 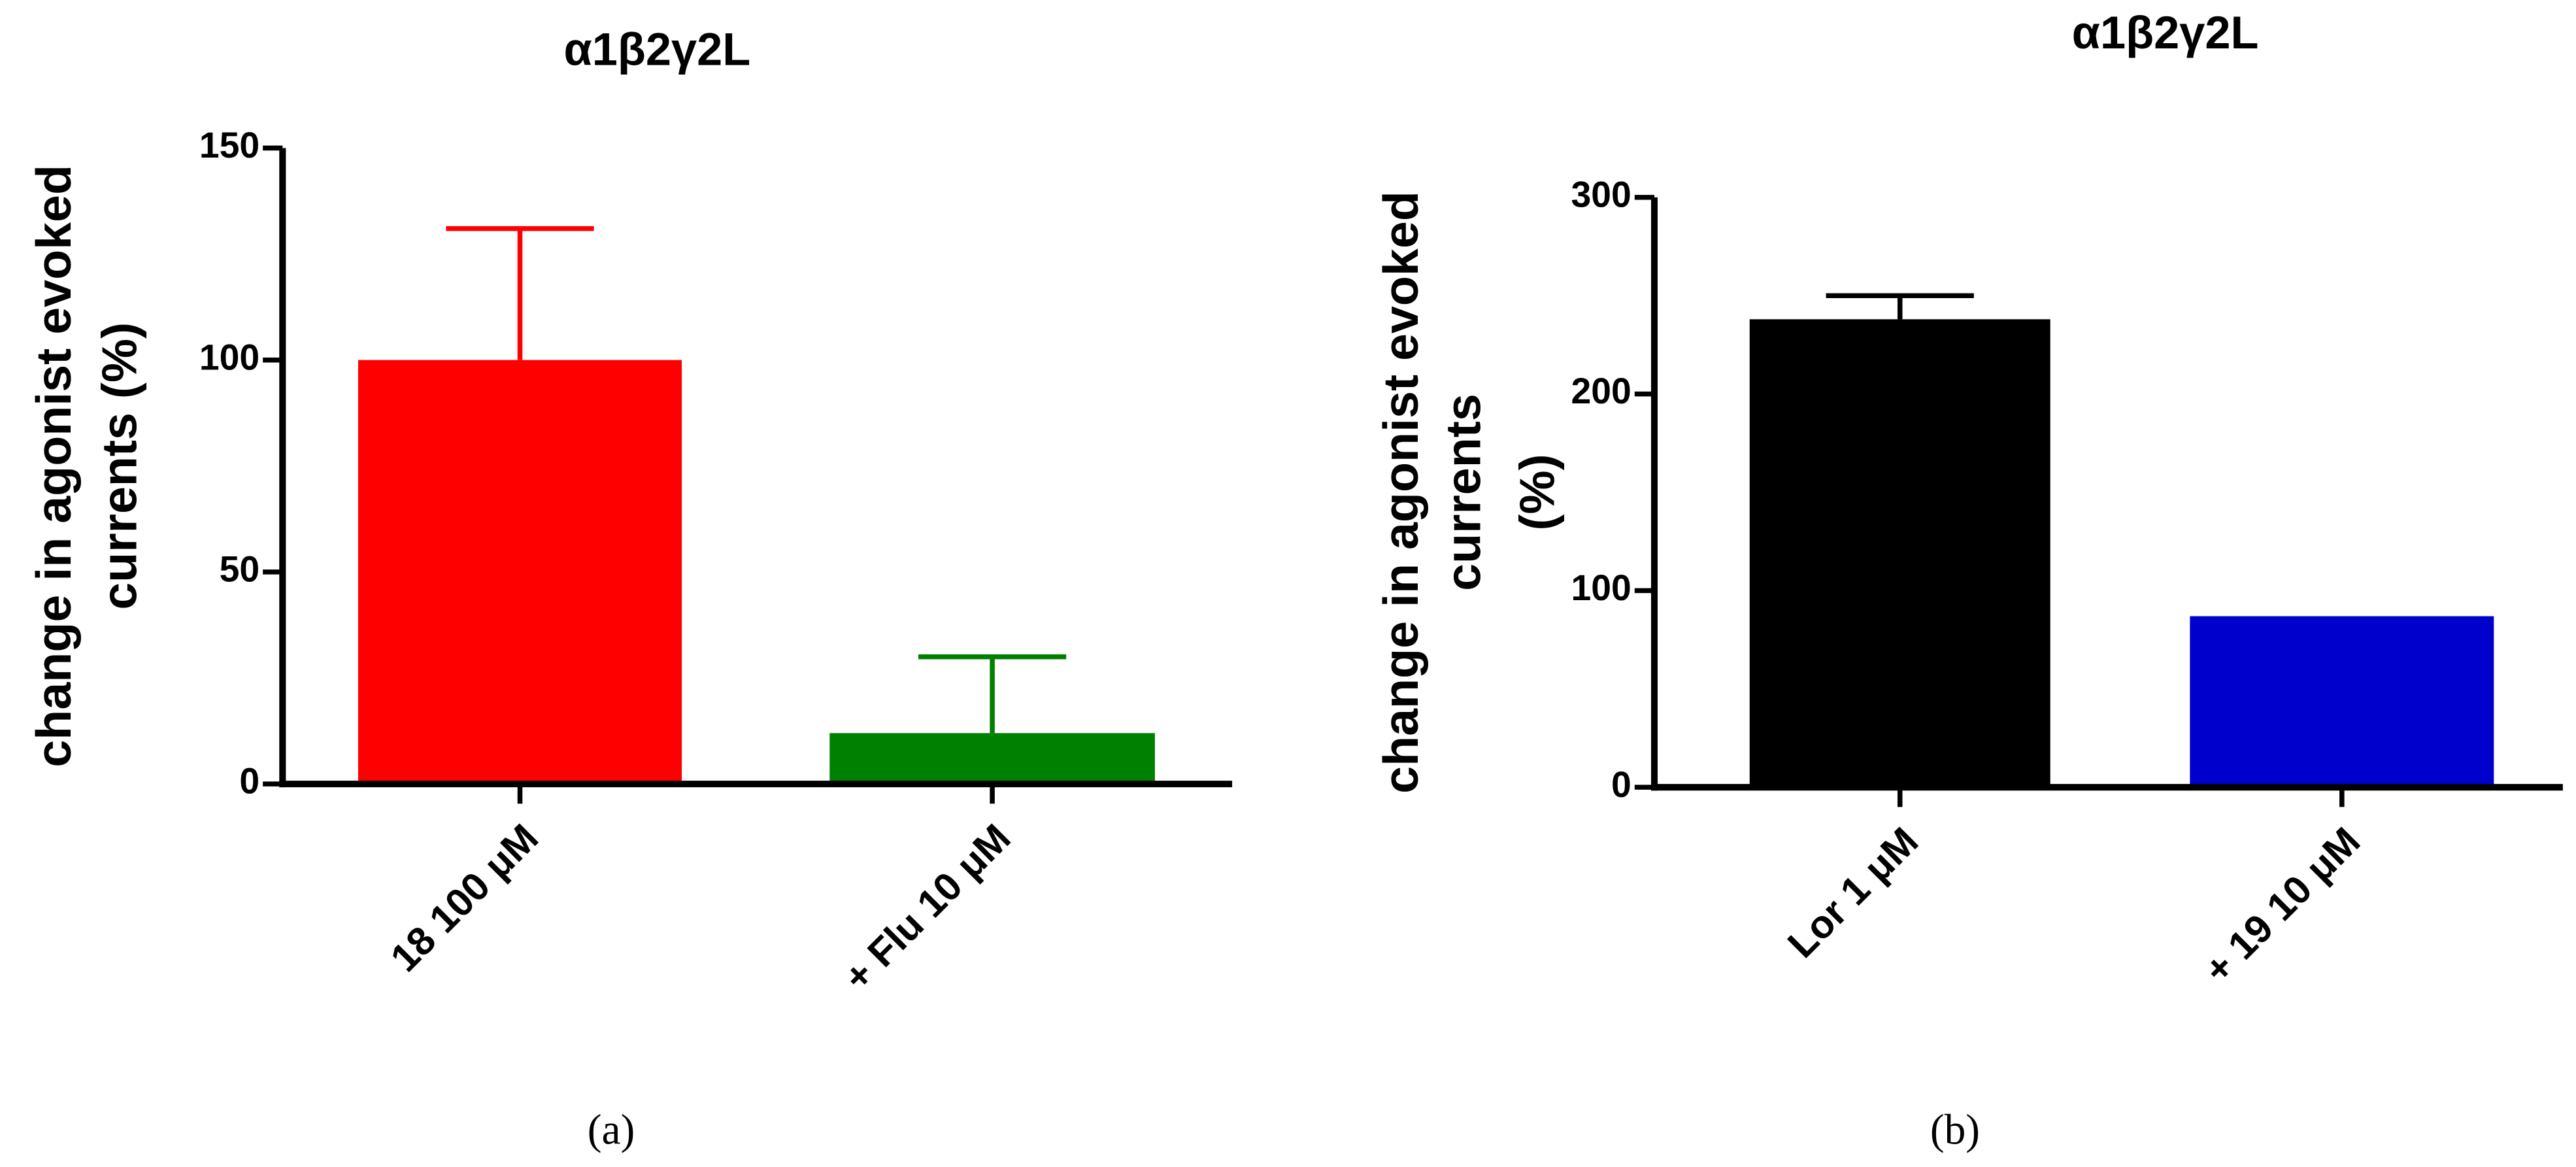 I want to click on x-tick-label: + Flu 10 μM, so click(x=927, y=907).